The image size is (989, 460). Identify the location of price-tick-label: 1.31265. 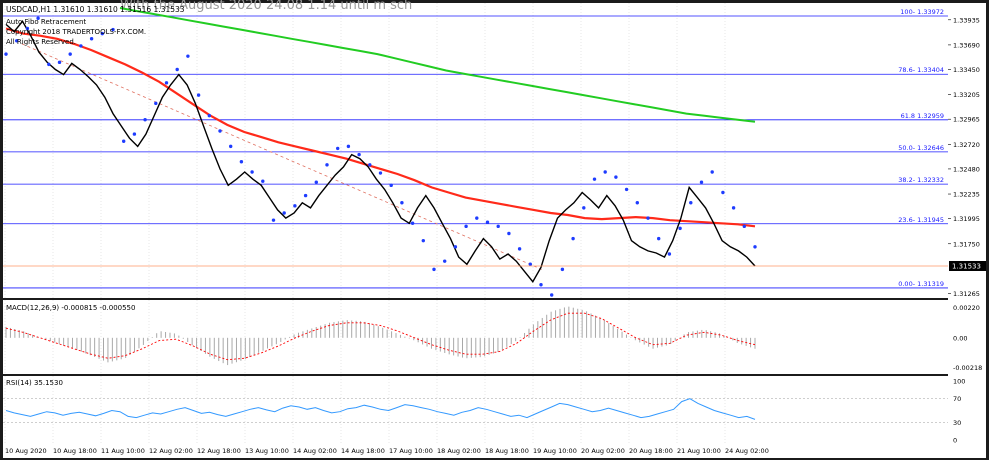
(966, 294).